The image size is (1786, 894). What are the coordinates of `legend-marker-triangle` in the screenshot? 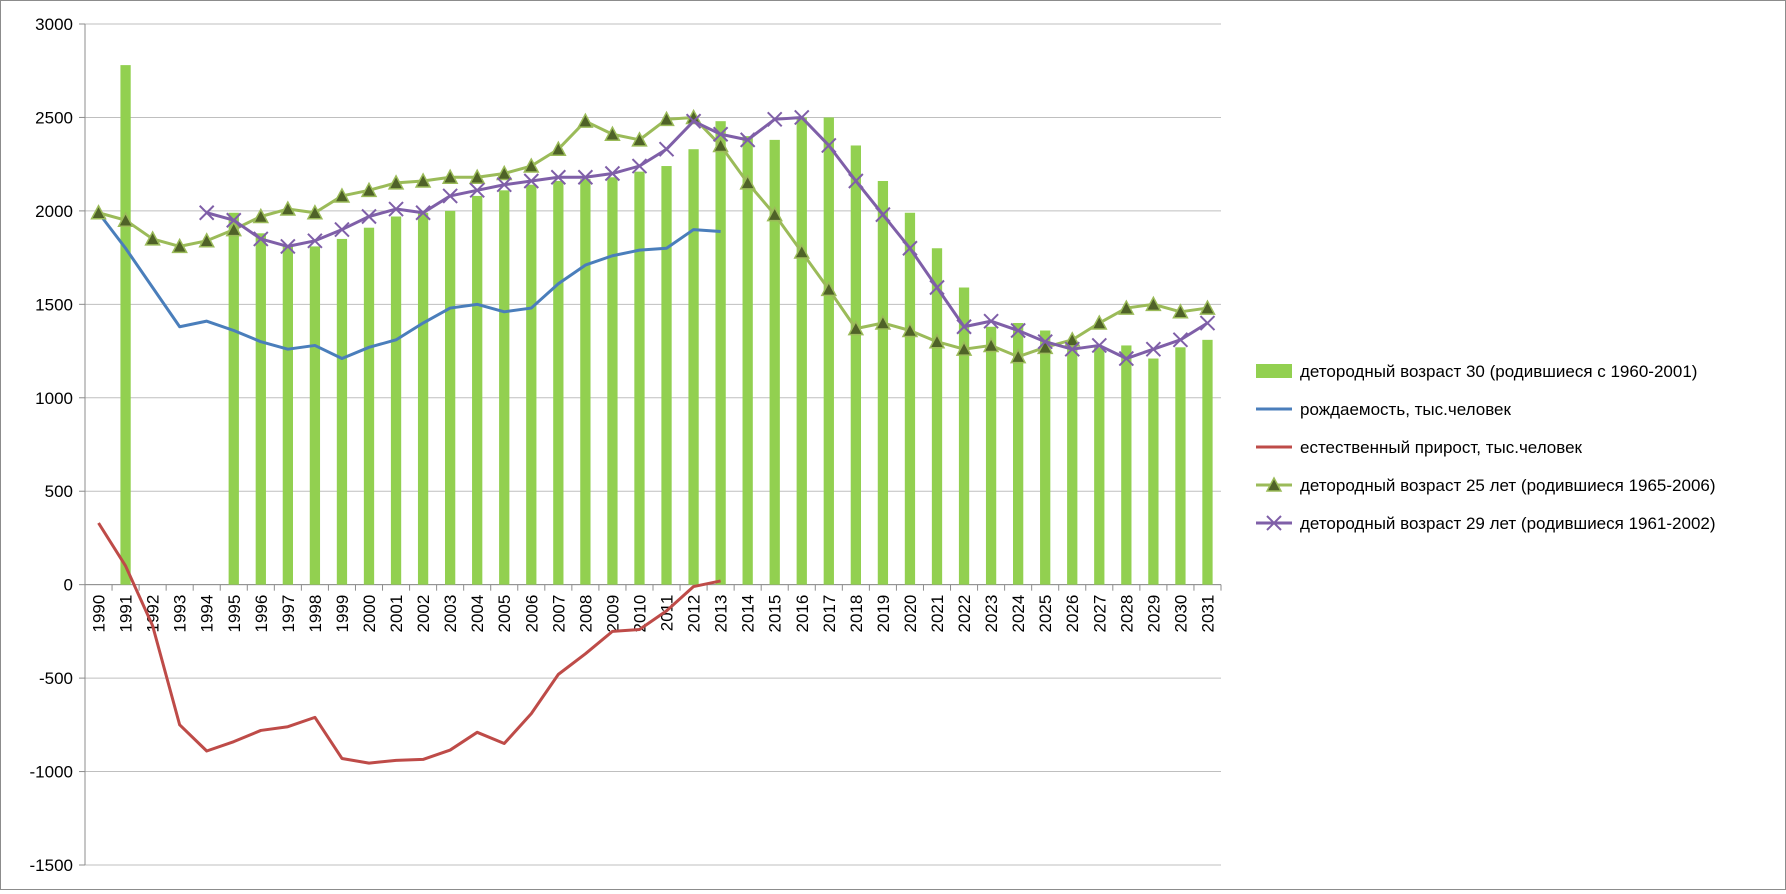 It's located at (1274, 484).